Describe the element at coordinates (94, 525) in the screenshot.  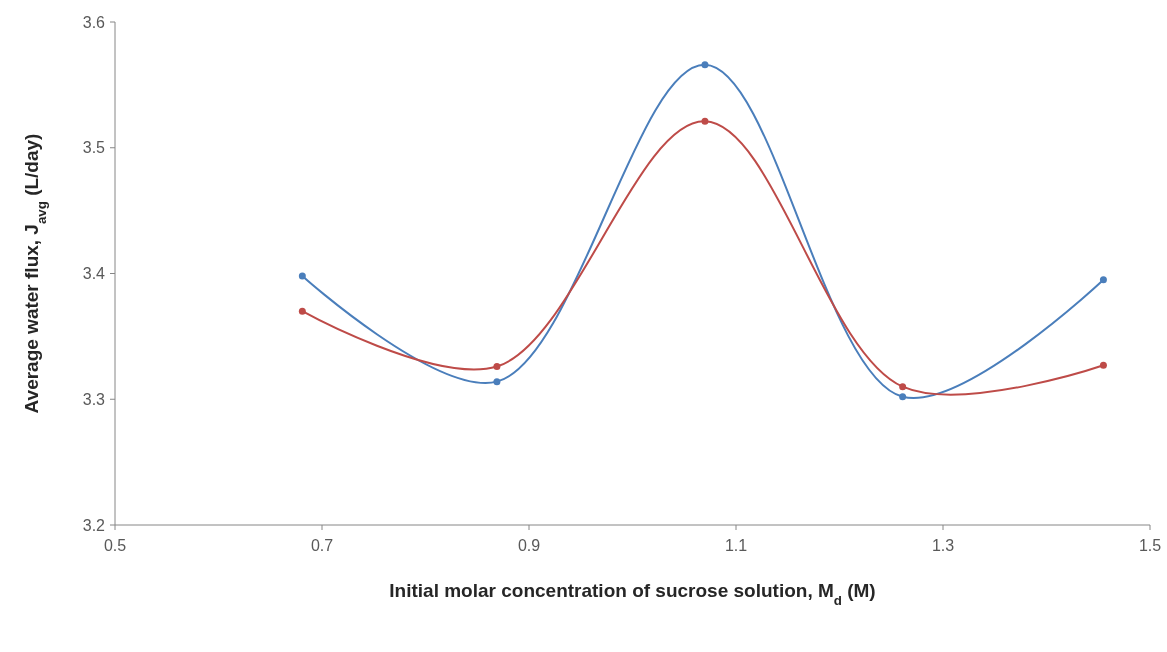
I see `y-tick-label: 3.2` at that location.